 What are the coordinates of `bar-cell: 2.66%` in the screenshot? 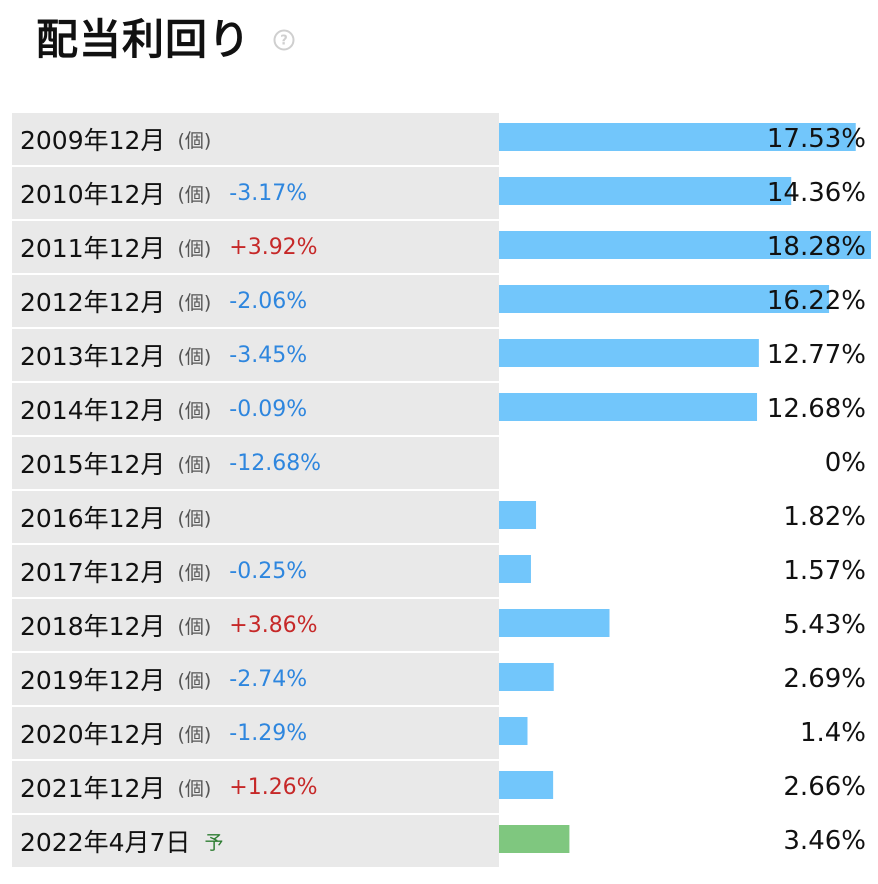 It's located at (686, 788).